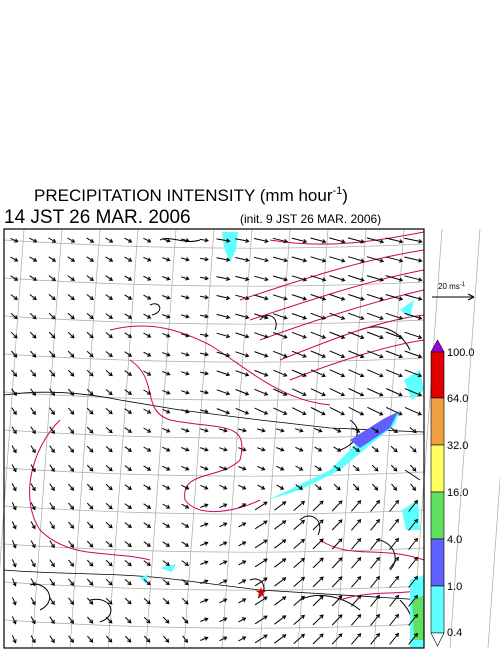 This screenshot has width=500, height=650. I want to click on colorbar-label: 1.0, so click(454, 587).